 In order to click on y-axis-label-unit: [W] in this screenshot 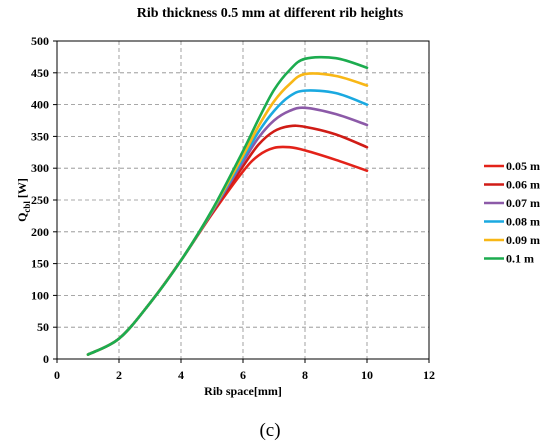, I will do `click(22, 189)`.